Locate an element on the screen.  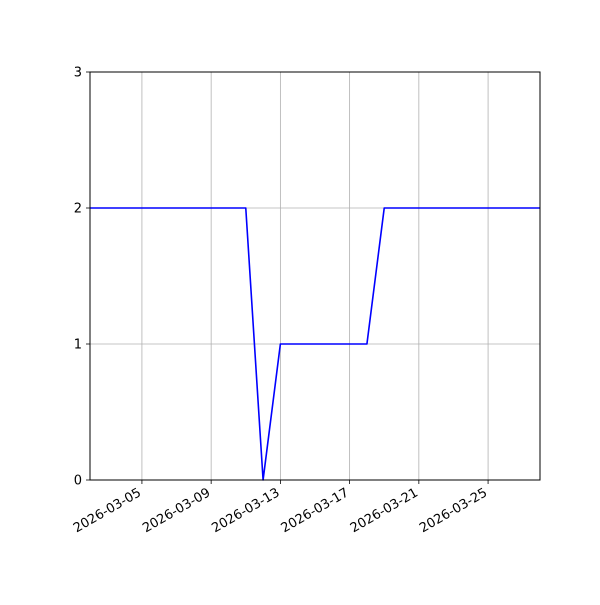
y-tick-label: 0 is located at coordinates (78, 481).